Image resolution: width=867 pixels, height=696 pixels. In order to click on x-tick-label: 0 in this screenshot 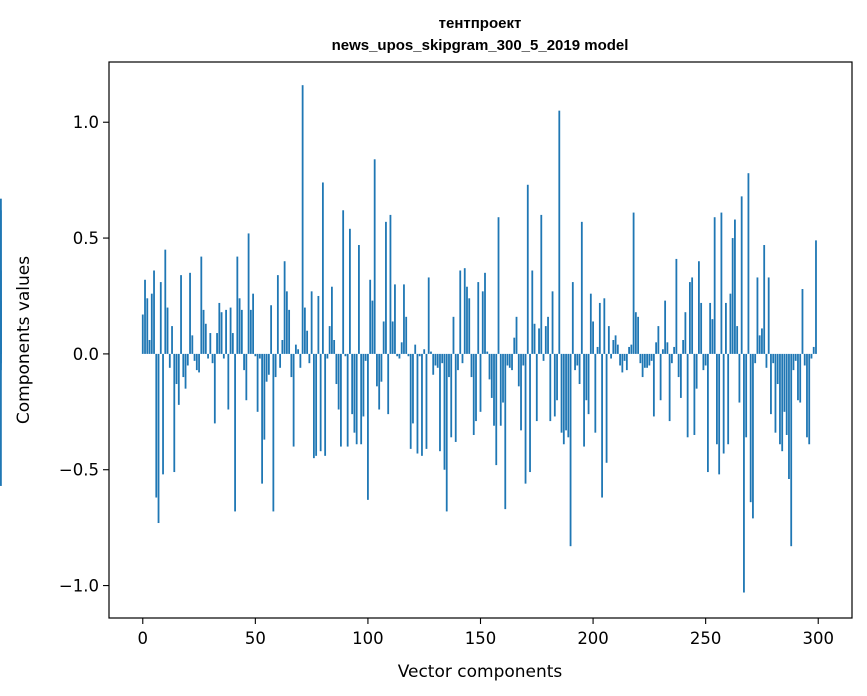, I will do `click(143, 638)`.